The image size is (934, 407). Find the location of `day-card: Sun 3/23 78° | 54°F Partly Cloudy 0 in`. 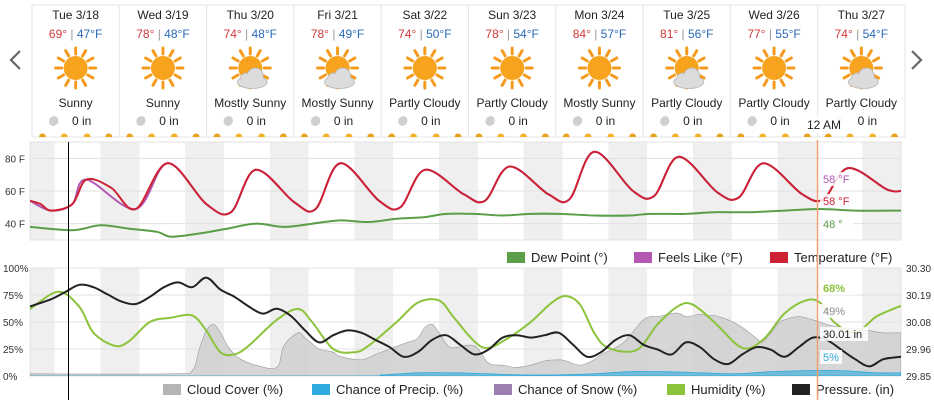

day-card: Sun 3/23 78° | 54°F Partly Cloudy 0 in is located at coordinates (512, 71).